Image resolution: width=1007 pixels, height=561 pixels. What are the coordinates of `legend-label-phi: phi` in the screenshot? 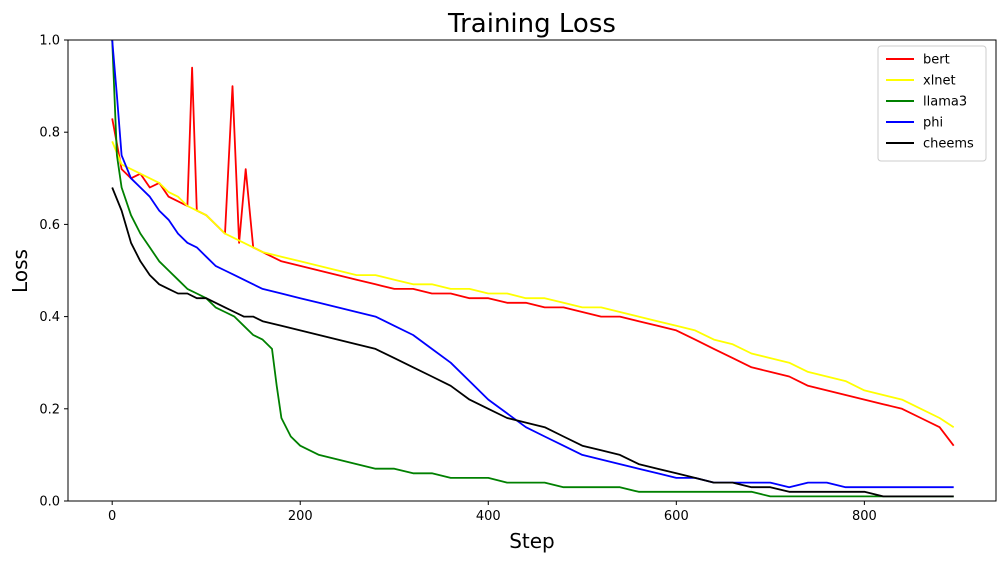 It's located at (933, 123).